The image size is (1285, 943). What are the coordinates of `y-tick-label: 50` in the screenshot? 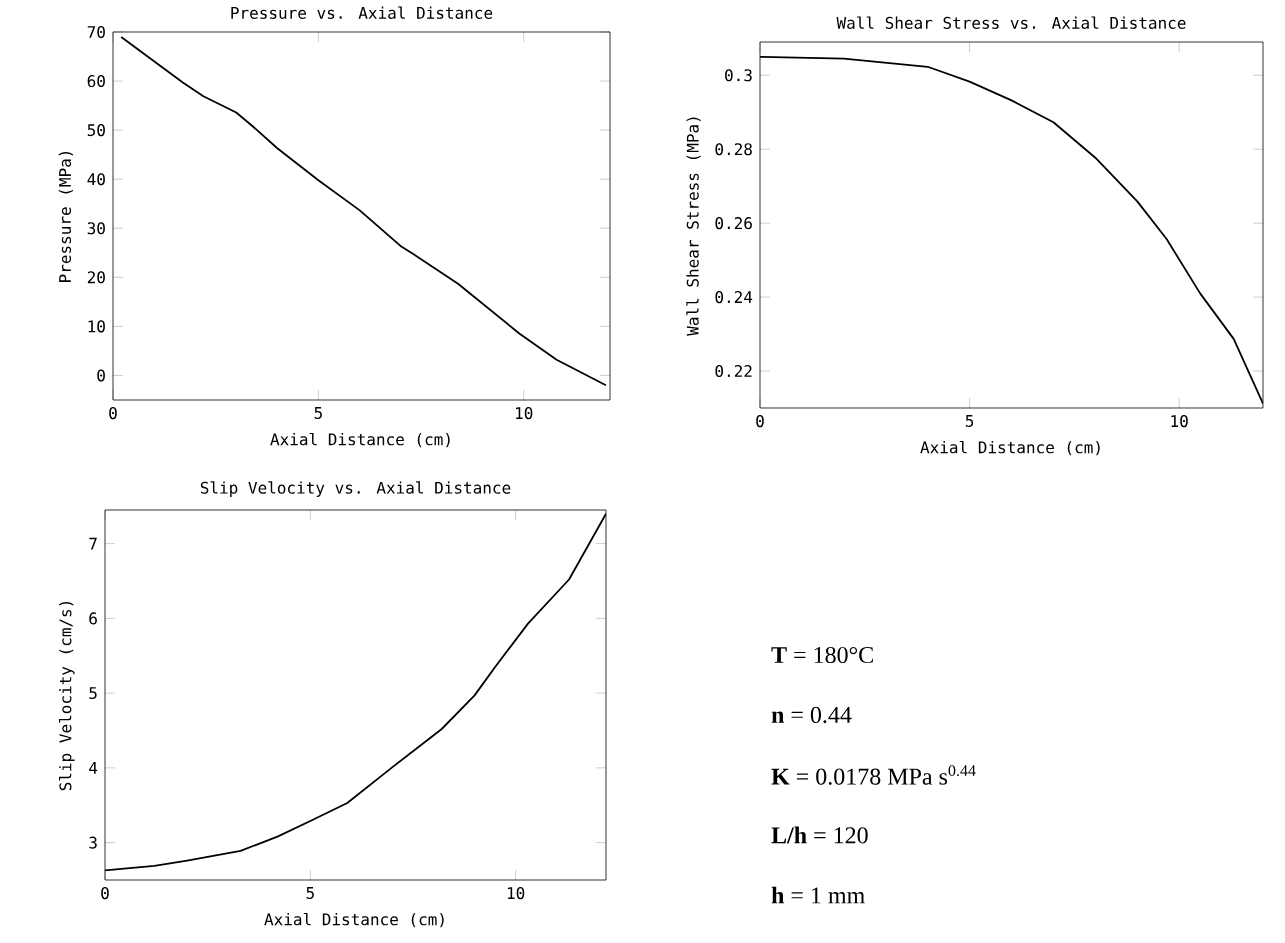 It's located at (96, 130).